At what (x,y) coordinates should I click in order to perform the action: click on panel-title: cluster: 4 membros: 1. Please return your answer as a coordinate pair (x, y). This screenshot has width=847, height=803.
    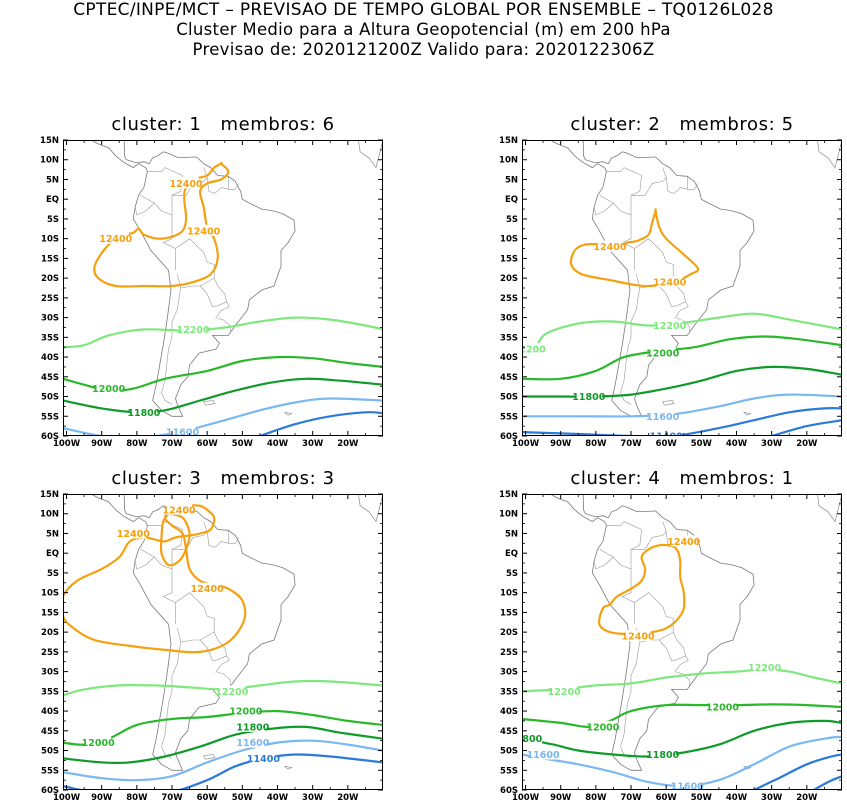
    Looking at the image, I should click on (682, 478).